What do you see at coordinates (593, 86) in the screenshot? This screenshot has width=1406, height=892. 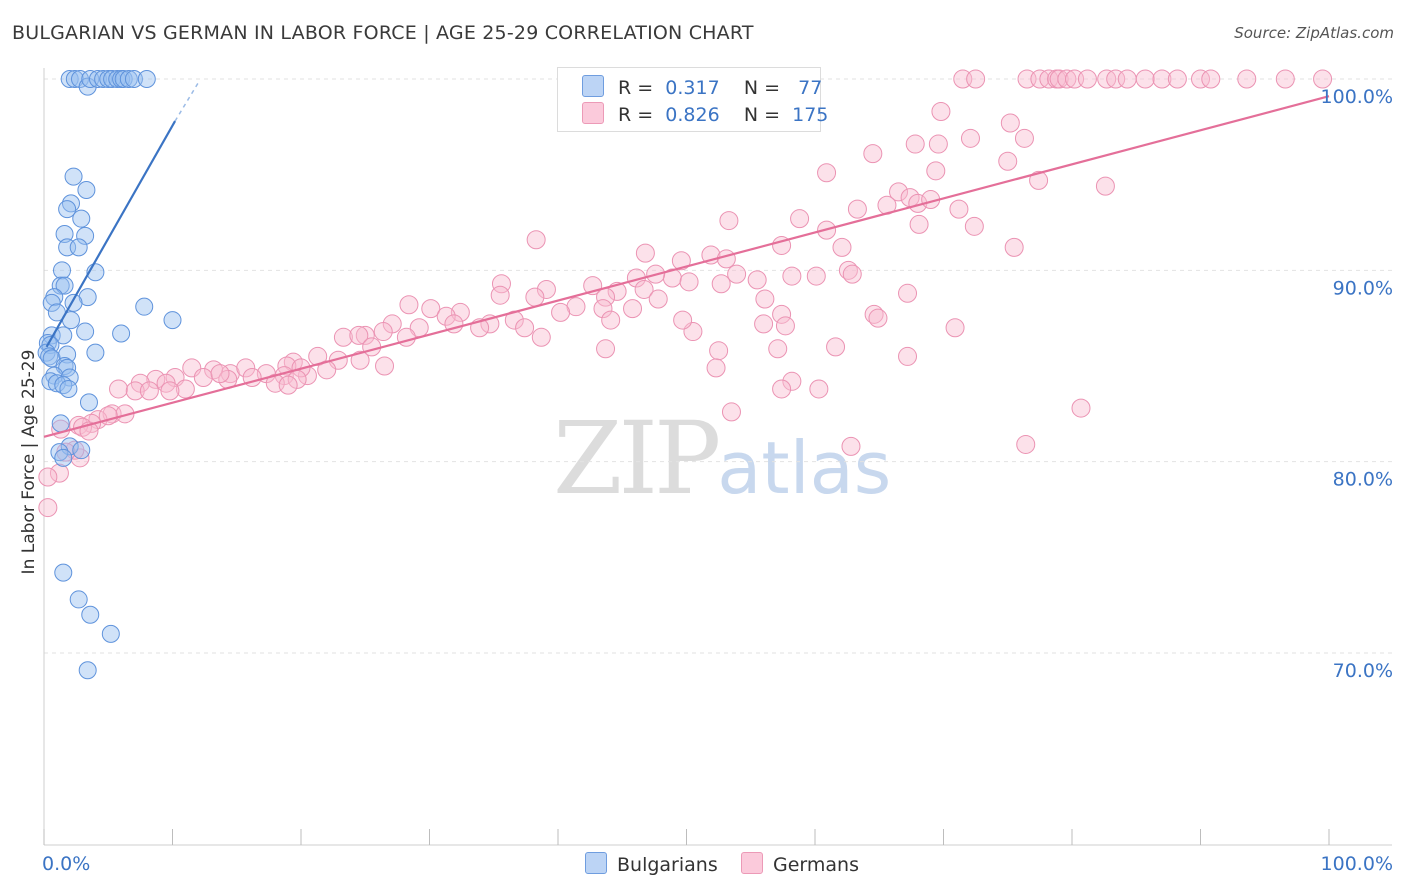 I see `bulgarians-swatch` at bounding box center [593, 86].